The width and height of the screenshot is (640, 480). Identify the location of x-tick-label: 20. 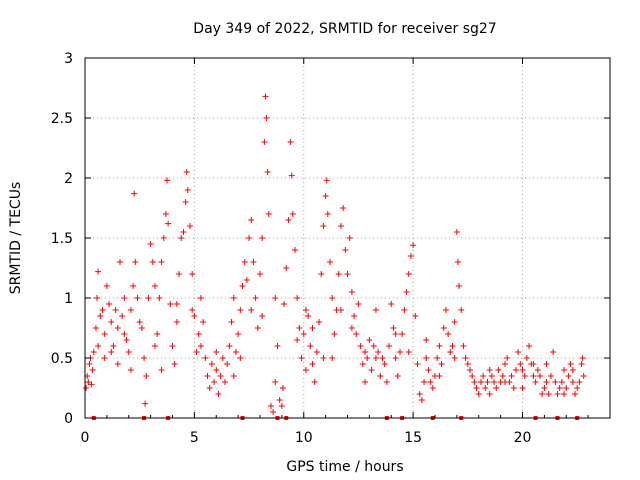
(523, 438).